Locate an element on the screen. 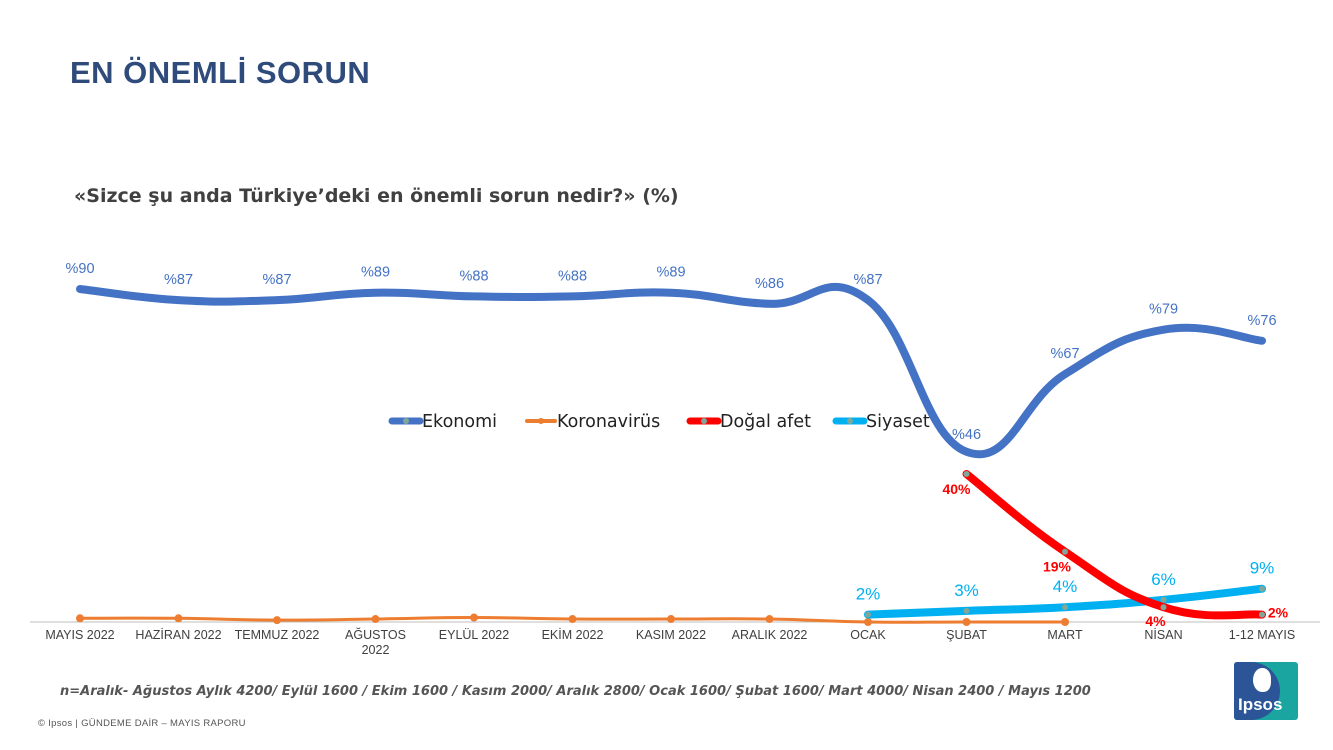 The image size is (1333, 750). x-tick-label: 1-12 MAYIS is located at coordinates (1262, 635).